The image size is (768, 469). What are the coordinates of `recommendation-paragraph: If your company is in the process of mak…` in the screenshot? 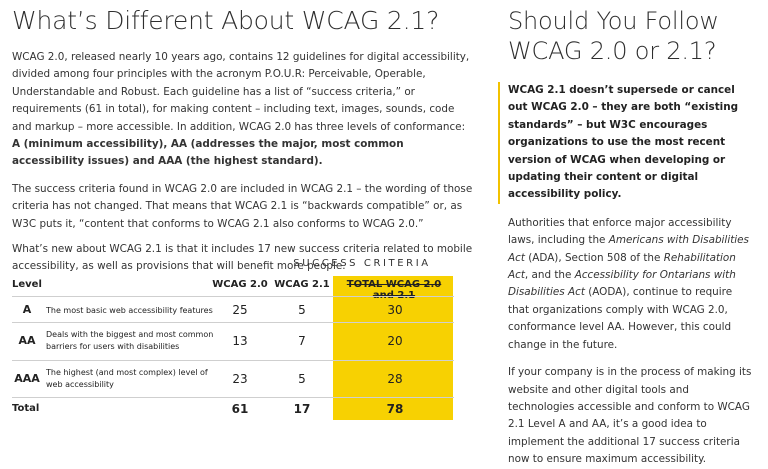 It's located at (630, 416).